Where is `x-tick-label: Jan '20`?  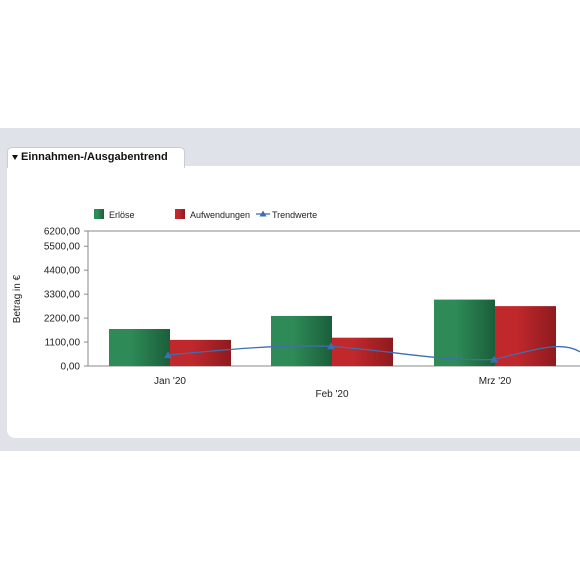 x-tick-label: Jan '20 is located at coordinates (170, 381).